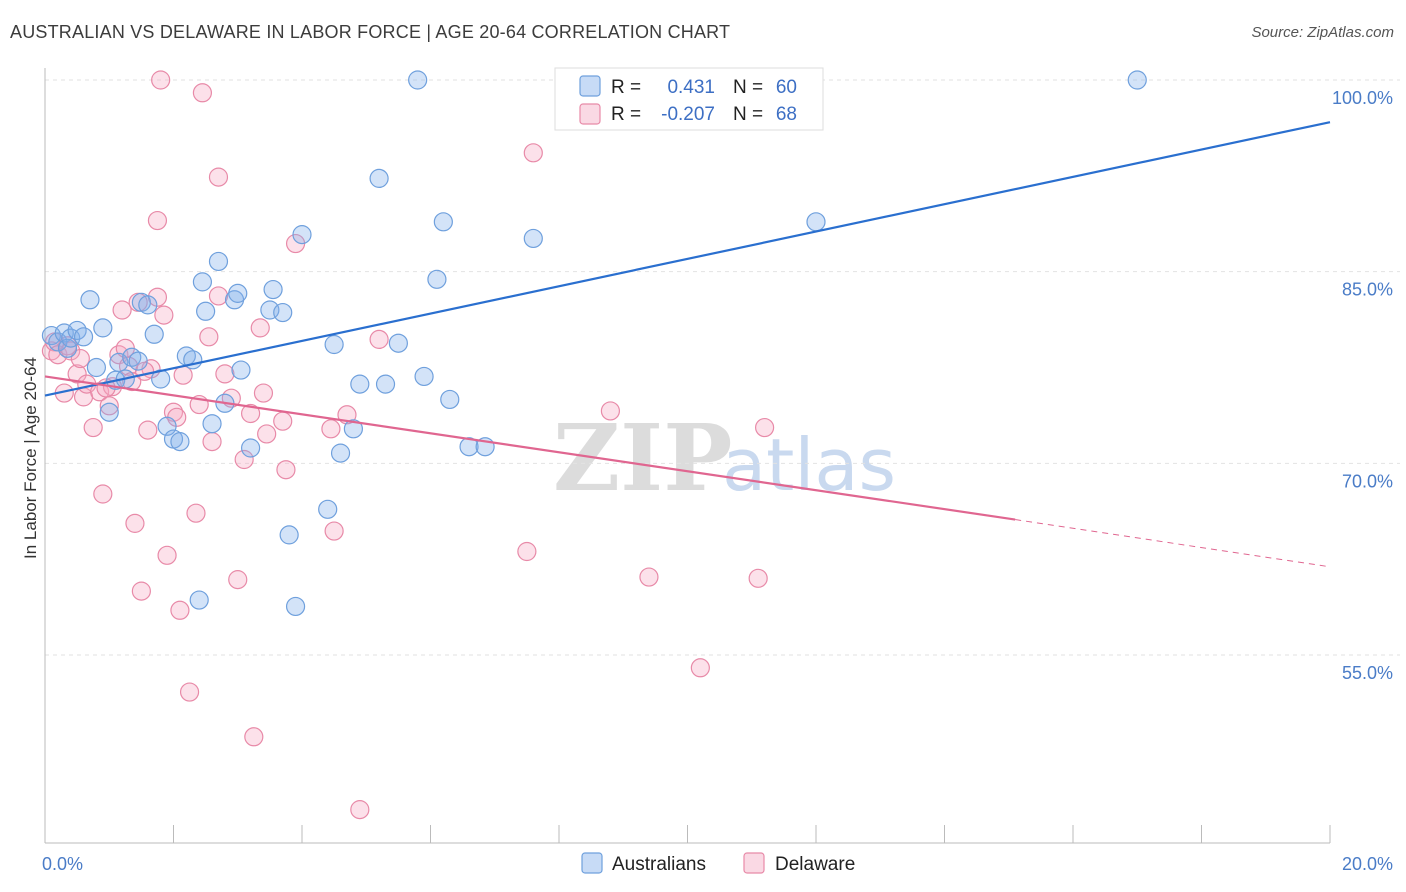  I want to click on watermark-atlas: atlas, so click(809, 465).